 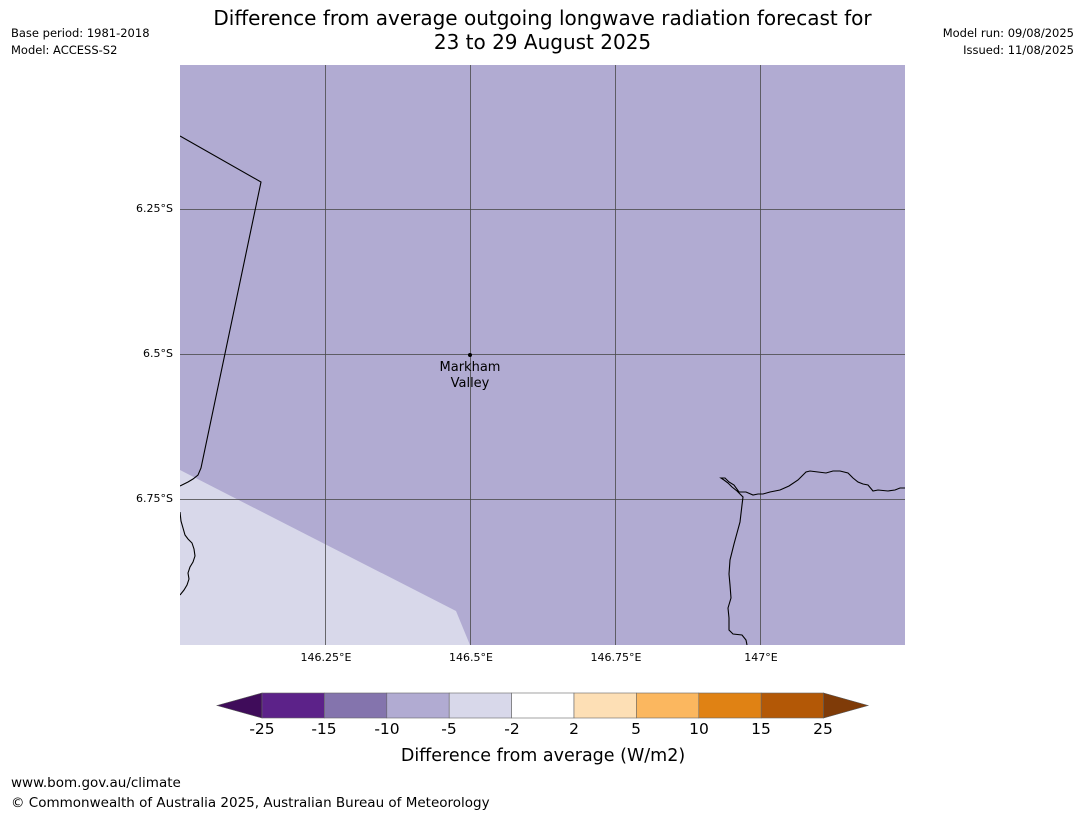 What do you see at coordinates (616, 657) in the screenshot?
I see `lon-label-146.75: 146.75°E` at bounding box center [616, 657].